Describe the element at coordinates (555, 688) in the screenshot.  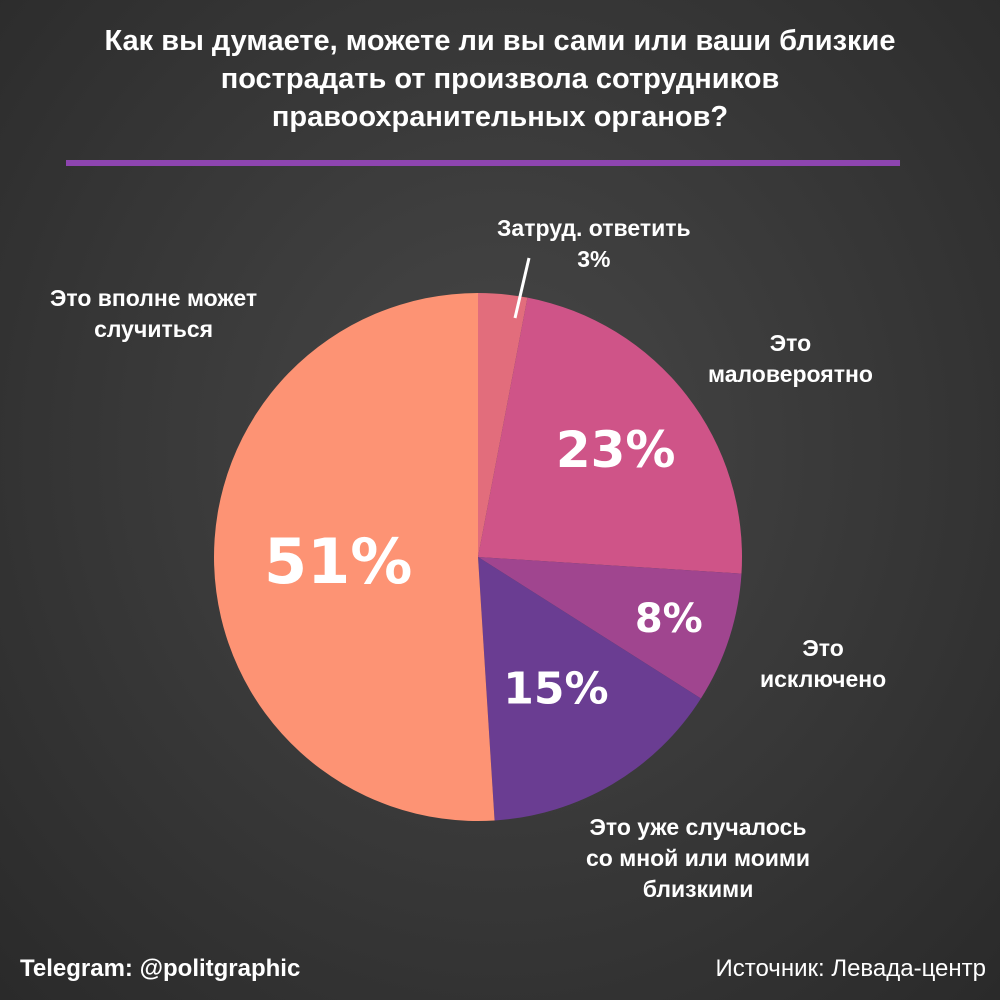
I see `value-label-happened: 15%` at that location.